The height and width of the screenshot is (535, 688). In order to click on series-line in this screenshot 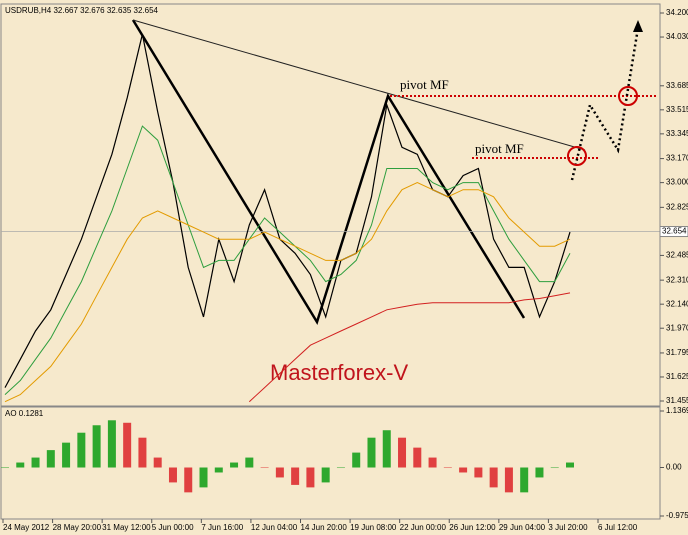, I will do `click(409, 347)`.